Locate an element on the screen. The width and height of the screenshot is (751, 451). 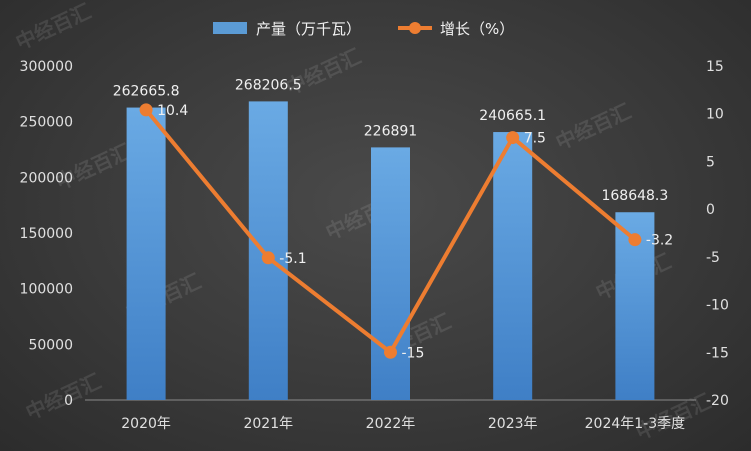
right-axis: -20 -15 -10 -5 0 5 10 15 is located at coordinates (717, 234).